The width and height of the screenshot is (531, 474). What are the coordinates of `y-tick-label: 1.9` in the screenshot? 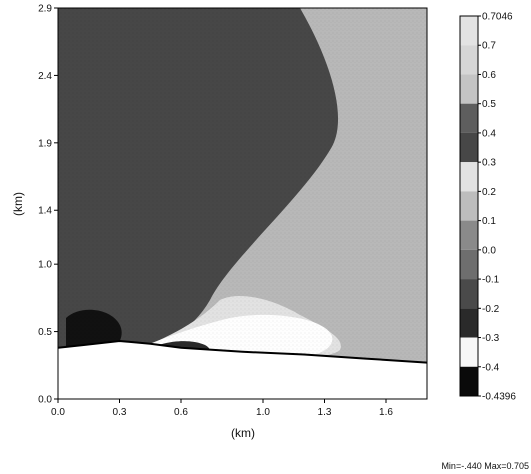 It's located at (45, 143).